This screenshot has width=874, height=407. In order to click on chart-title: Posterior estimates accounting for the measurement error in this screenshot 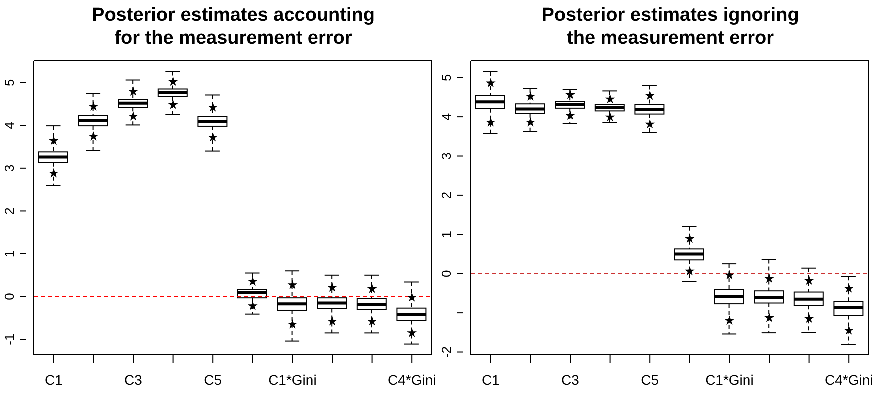, I will do `click(233, 27)`.